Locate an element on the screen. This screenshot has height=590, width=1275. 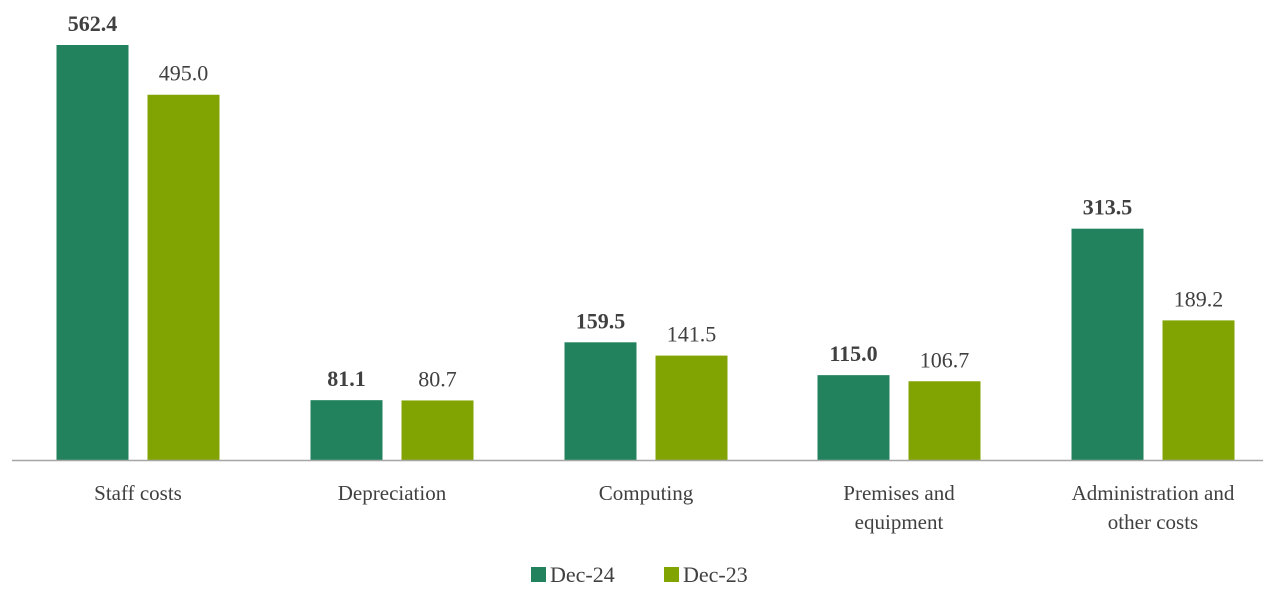
category-label-3-line-1: equipment is located at coordinates (899, 522).